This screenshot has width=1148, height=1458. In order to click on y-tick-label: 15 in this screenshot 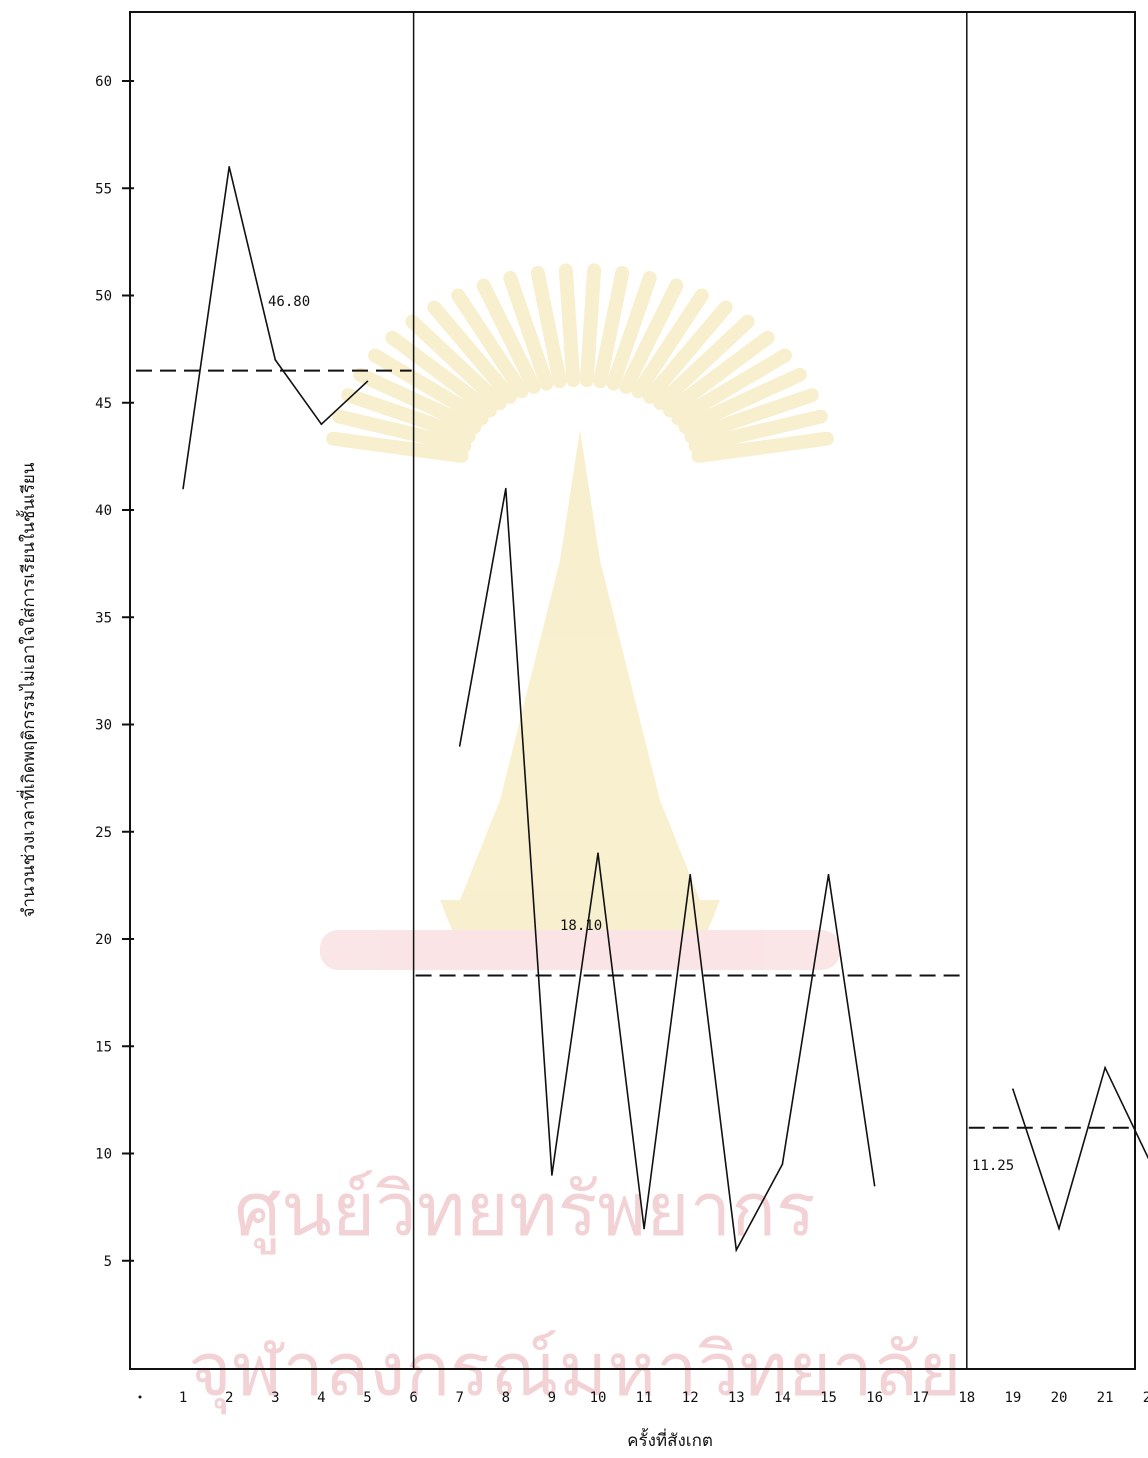, I will do `click(103, 1047)`.